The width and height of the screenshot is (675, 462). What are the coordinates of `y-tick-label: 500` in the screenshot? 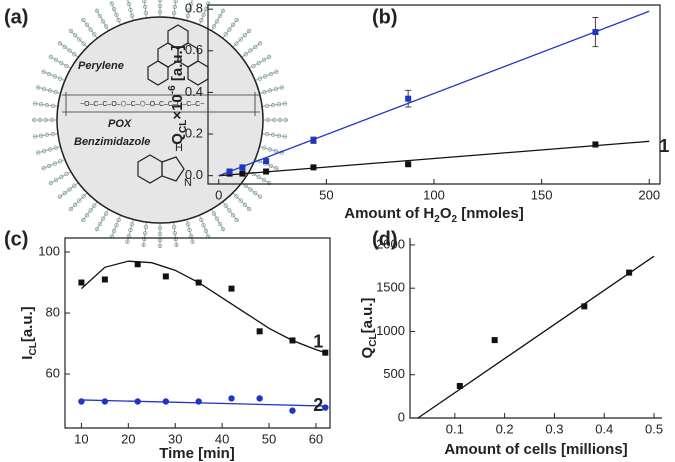 It's located at (394, 373).